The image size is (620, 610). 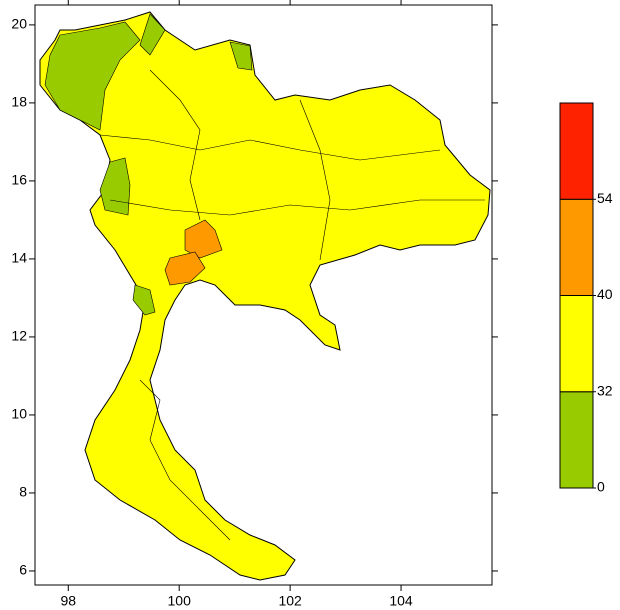 What do you see at coordinates (180, 601) in the screenshot?
I see `x-tick-label: 100` at bounding box center [180, 601].